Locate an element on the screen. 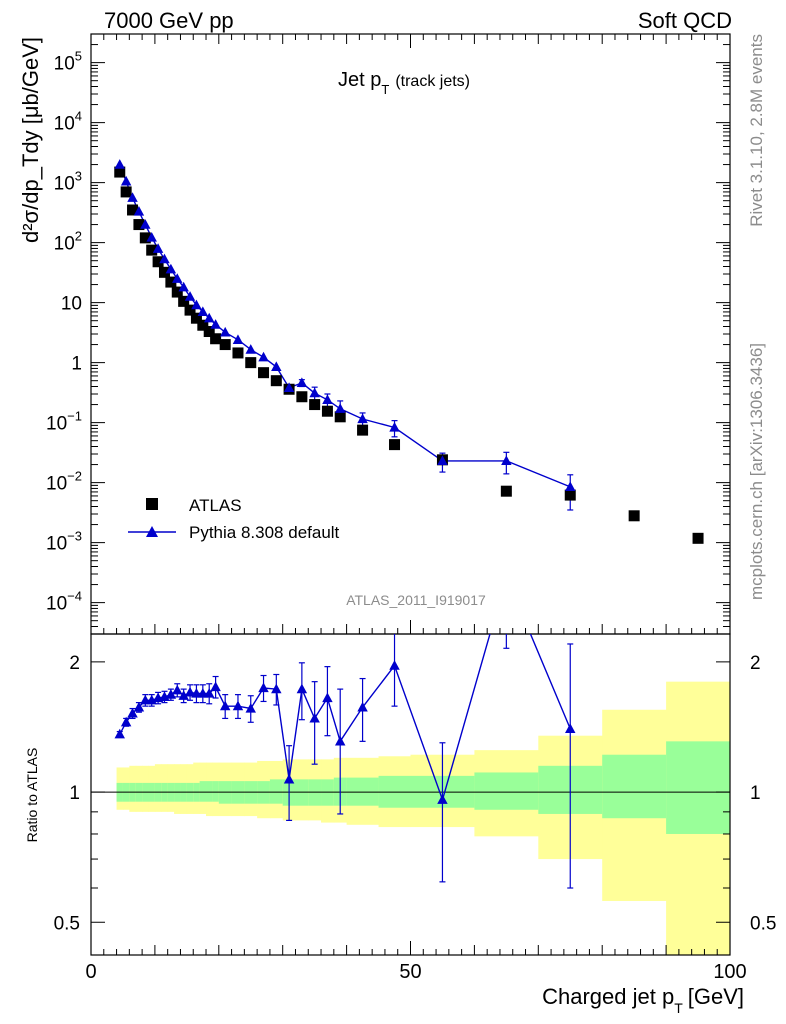 This screenshot has width=786, height=1024. main-y-tick-exponent: −2 is located at coordinates (74, 476).